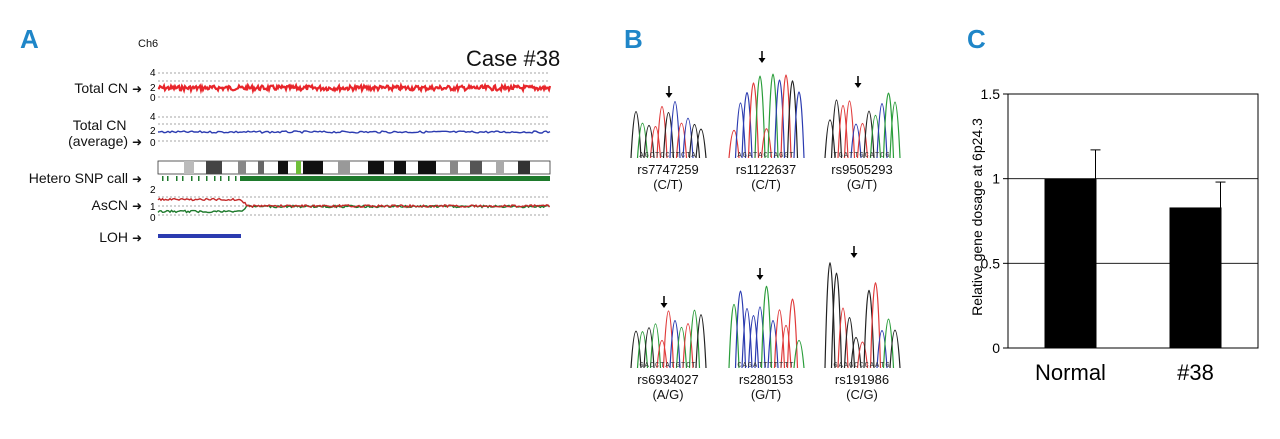 This screenshot has height=439, width=1280. What do you see at coordinates (153, 131) in the screenshot?
I see `avg-tick-2: 2` at bounding box center [153, 131].